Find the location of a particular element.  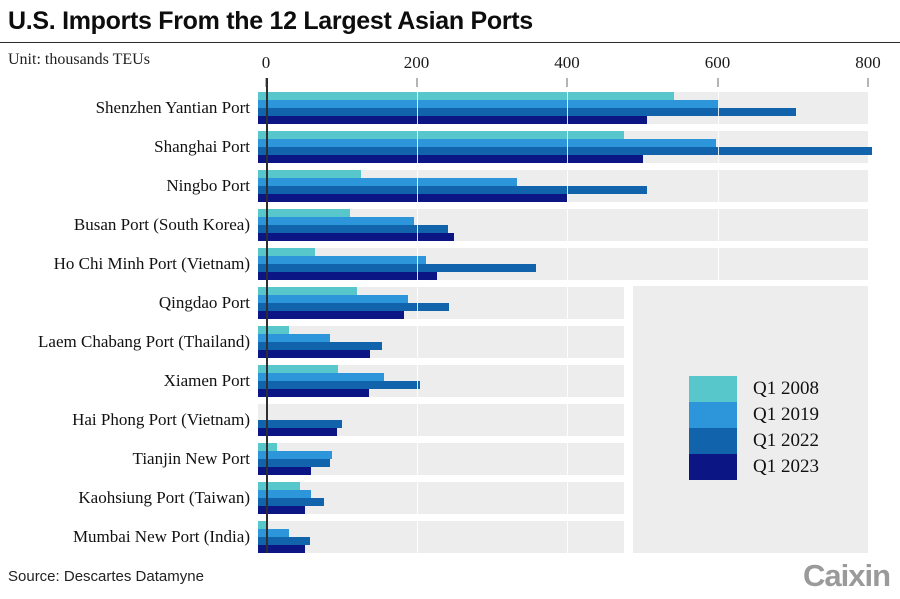

row-band is located at coordinates (441, 536).